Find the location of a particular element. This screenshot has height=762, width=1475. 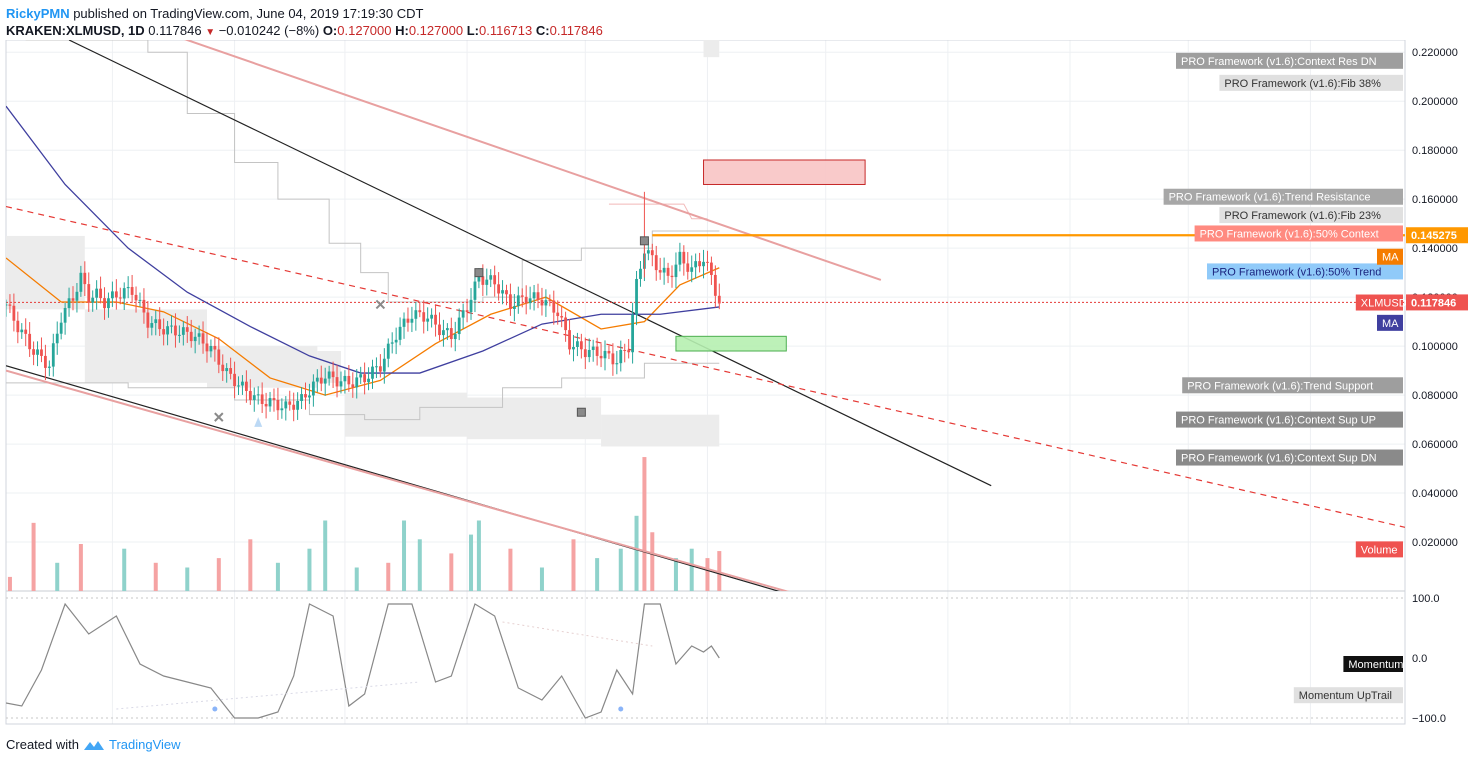

last-price: 0.117846 is located at coordinates (175, 30).